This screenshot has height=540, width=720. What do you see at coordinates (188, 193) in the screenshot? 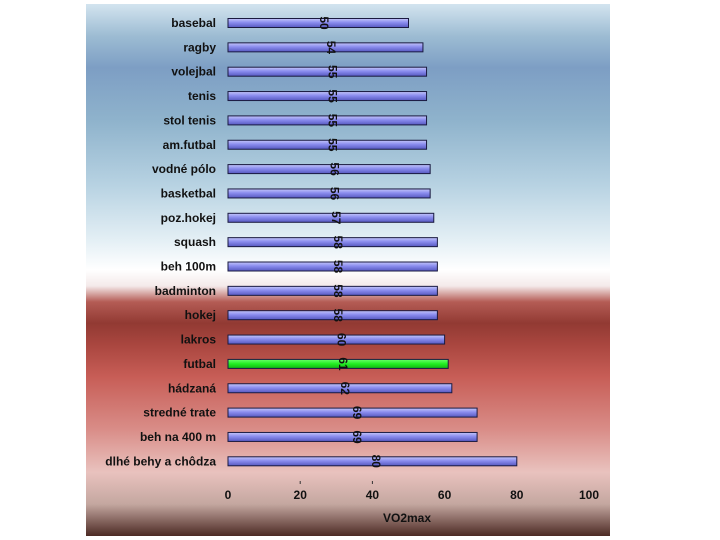
I see `category-label-basketbal: basketbal` at bounding box center [188, 193].